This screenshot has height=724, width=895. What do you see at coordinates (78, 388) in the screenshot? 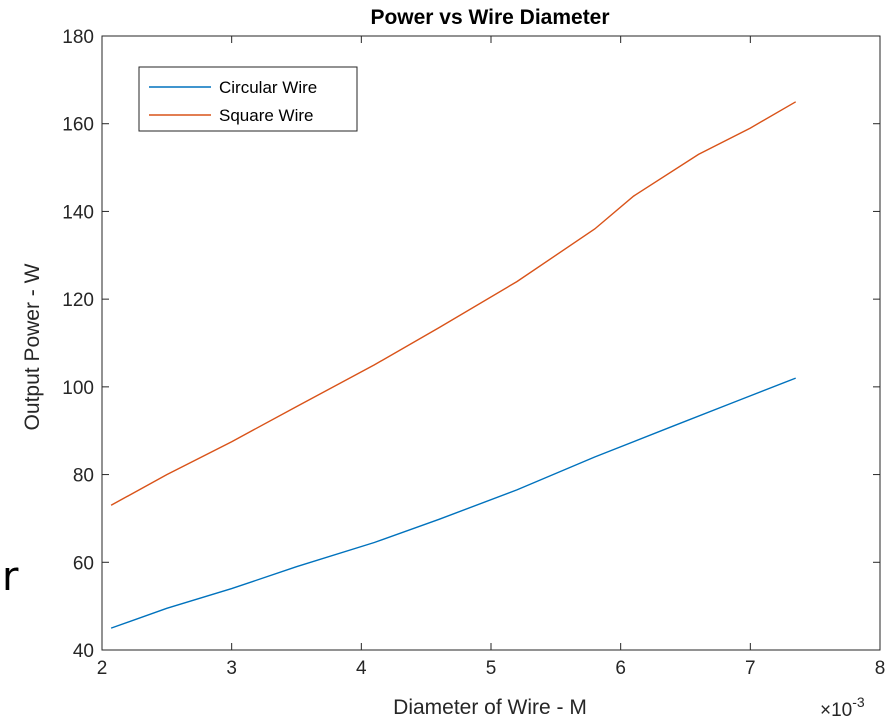
I see `y-tick-label: 100` at bounding box center [78, 388].